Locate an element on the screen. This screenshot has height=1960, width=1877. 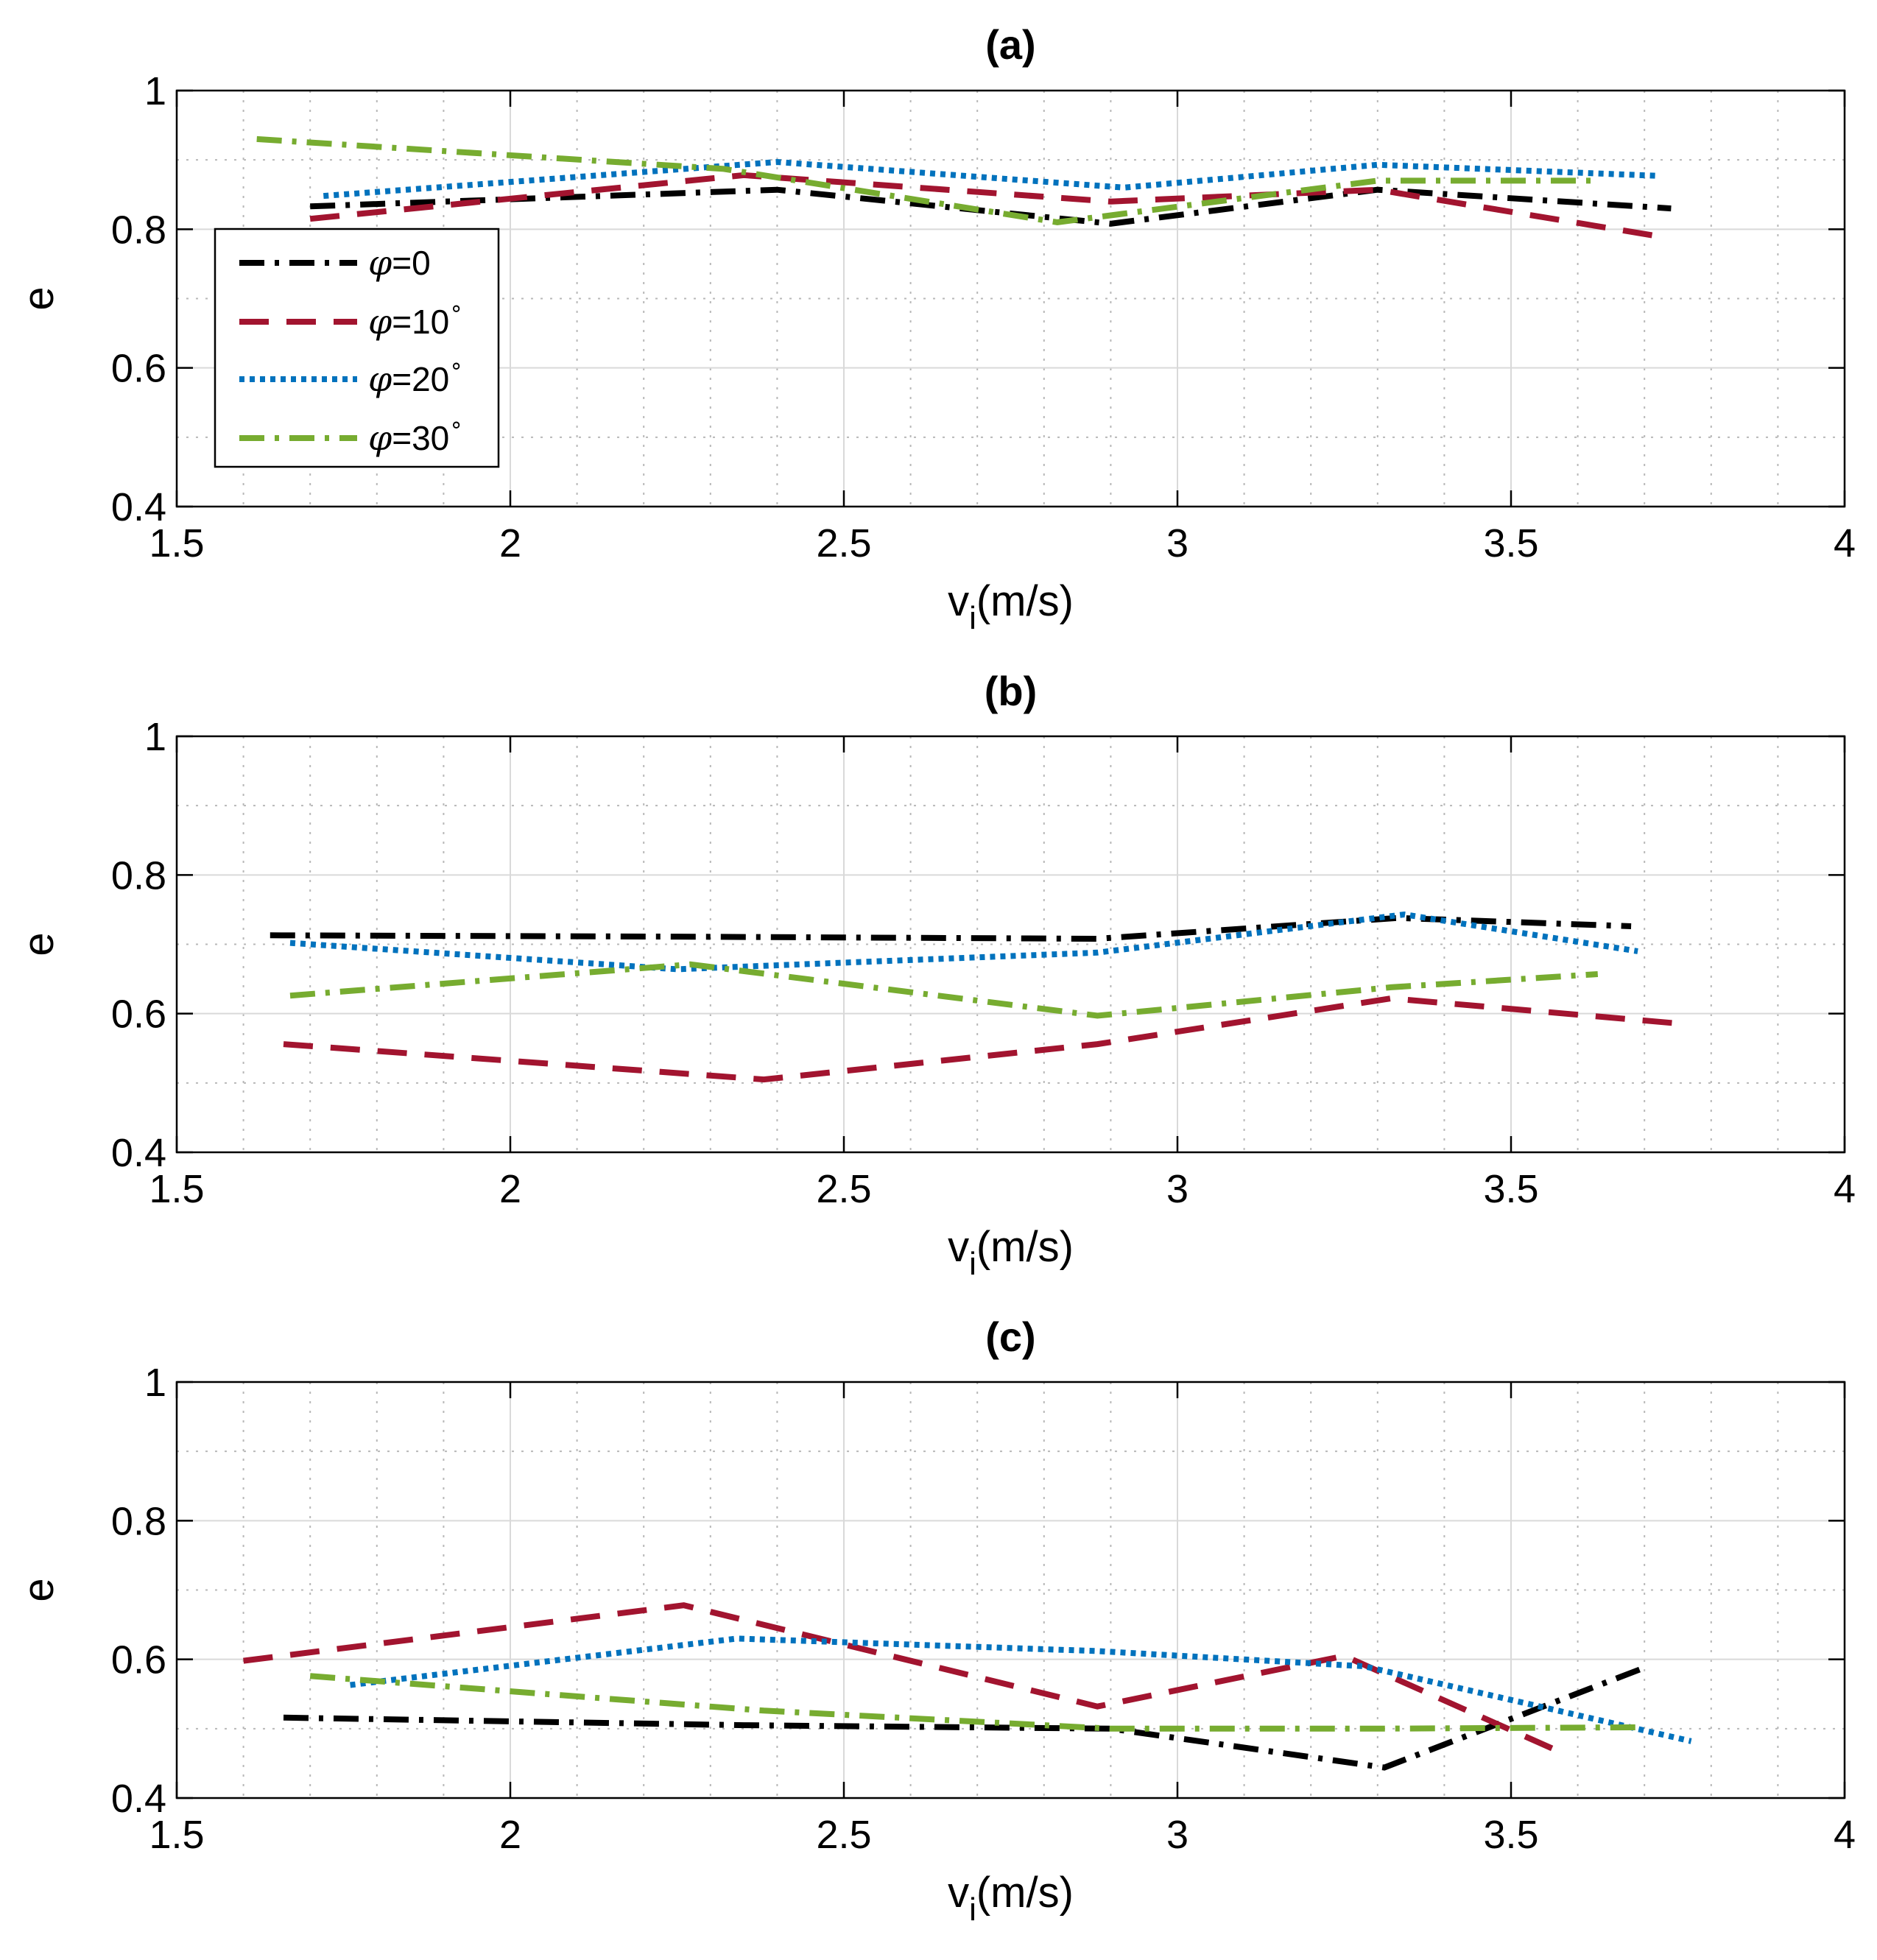
chart-title: (c) is located at coordinates (1010, 1337).